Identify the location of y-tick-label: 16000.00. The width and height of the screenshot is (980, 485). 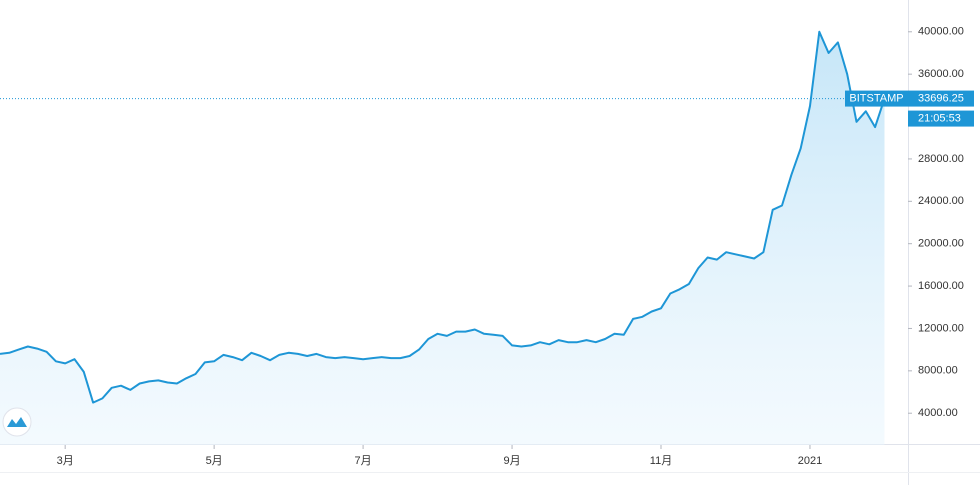
(941, 286).